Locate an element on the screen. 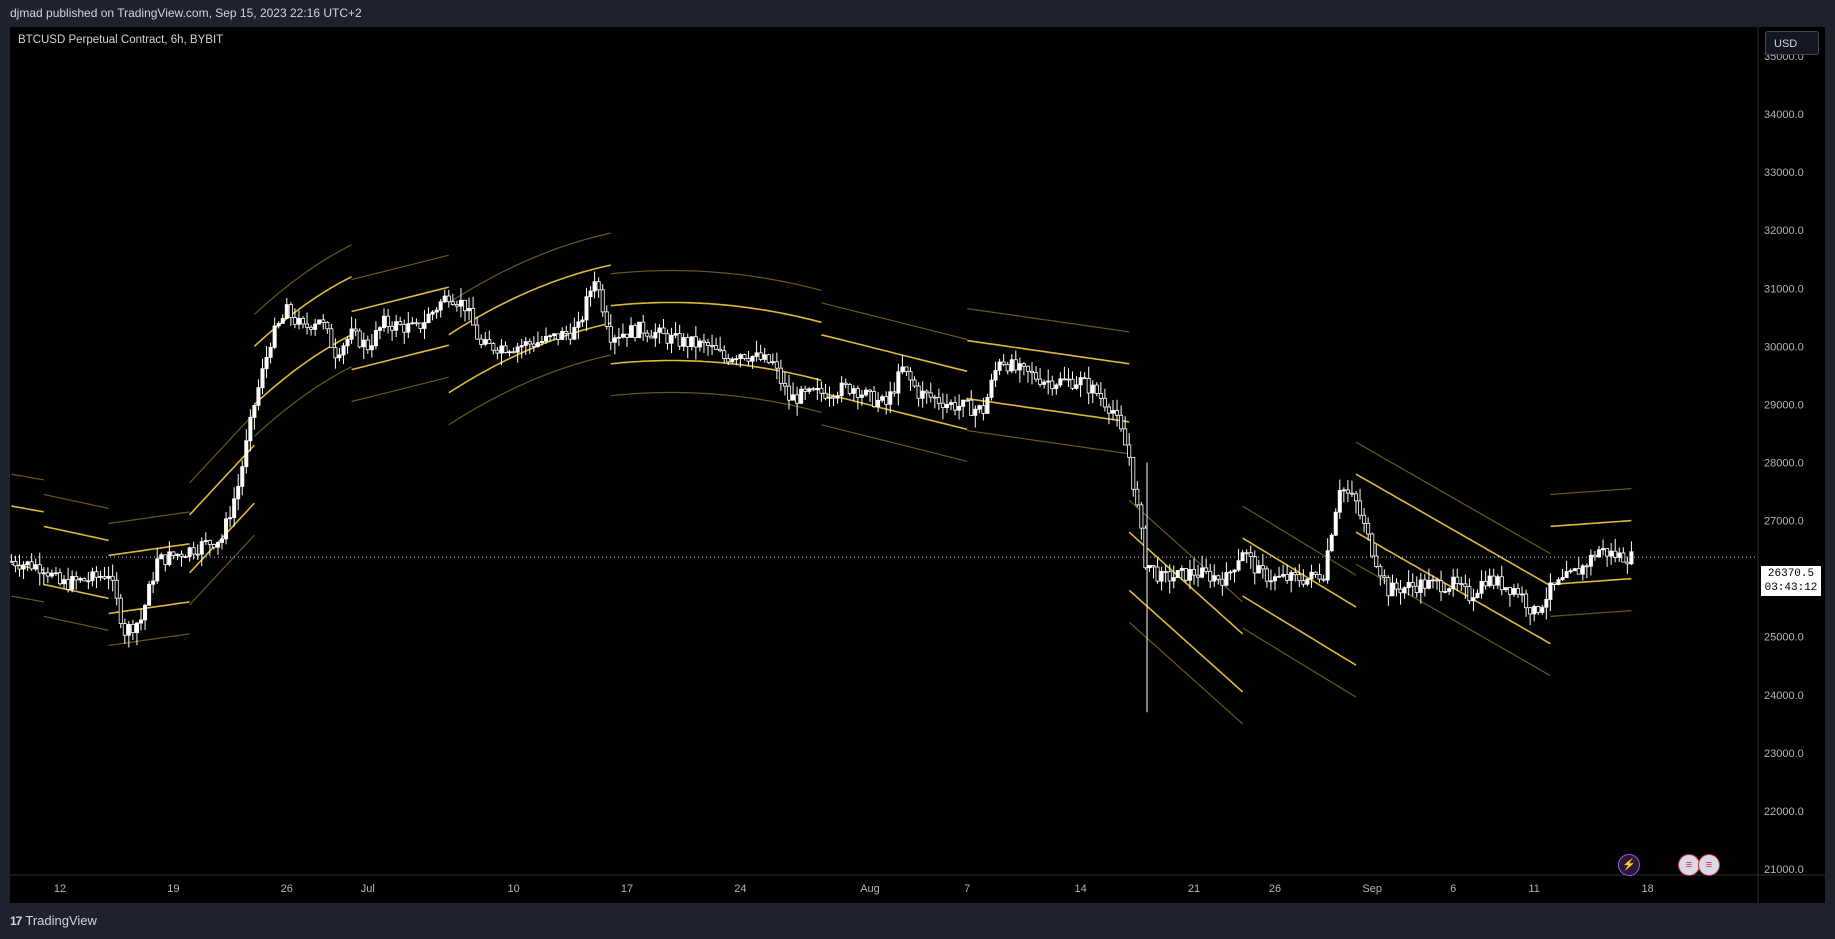 The height and width of the screenshot is (939, 1835). time-tick-label: 11 is located at coordinates (1533, 889).